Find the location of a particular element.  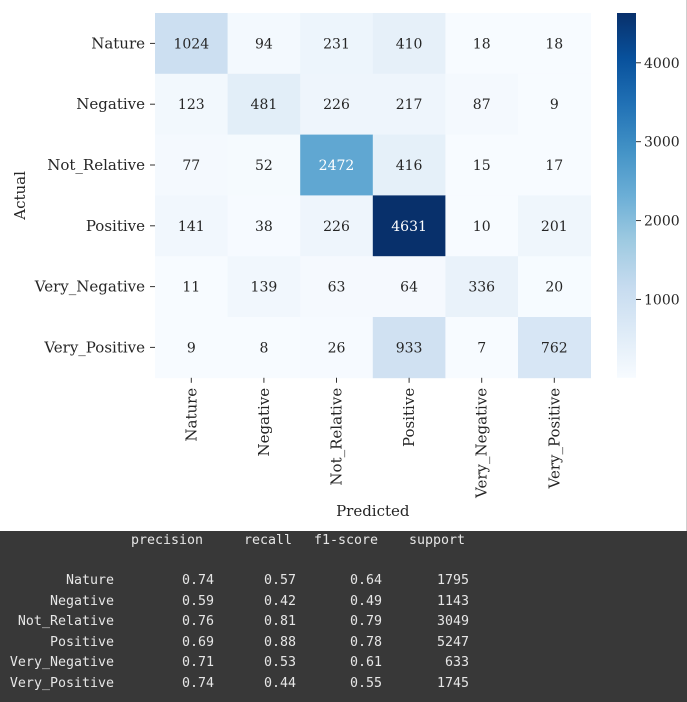

cell-value-label: 141 is located at coordinates (191, 227).